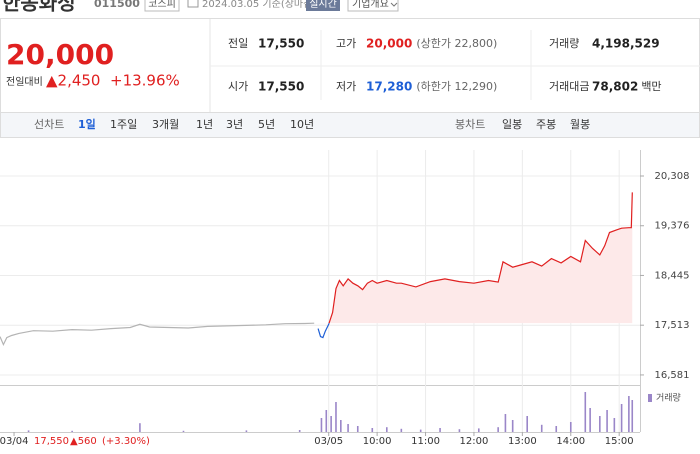  I want to click on tab-bar, so click(350, 125).